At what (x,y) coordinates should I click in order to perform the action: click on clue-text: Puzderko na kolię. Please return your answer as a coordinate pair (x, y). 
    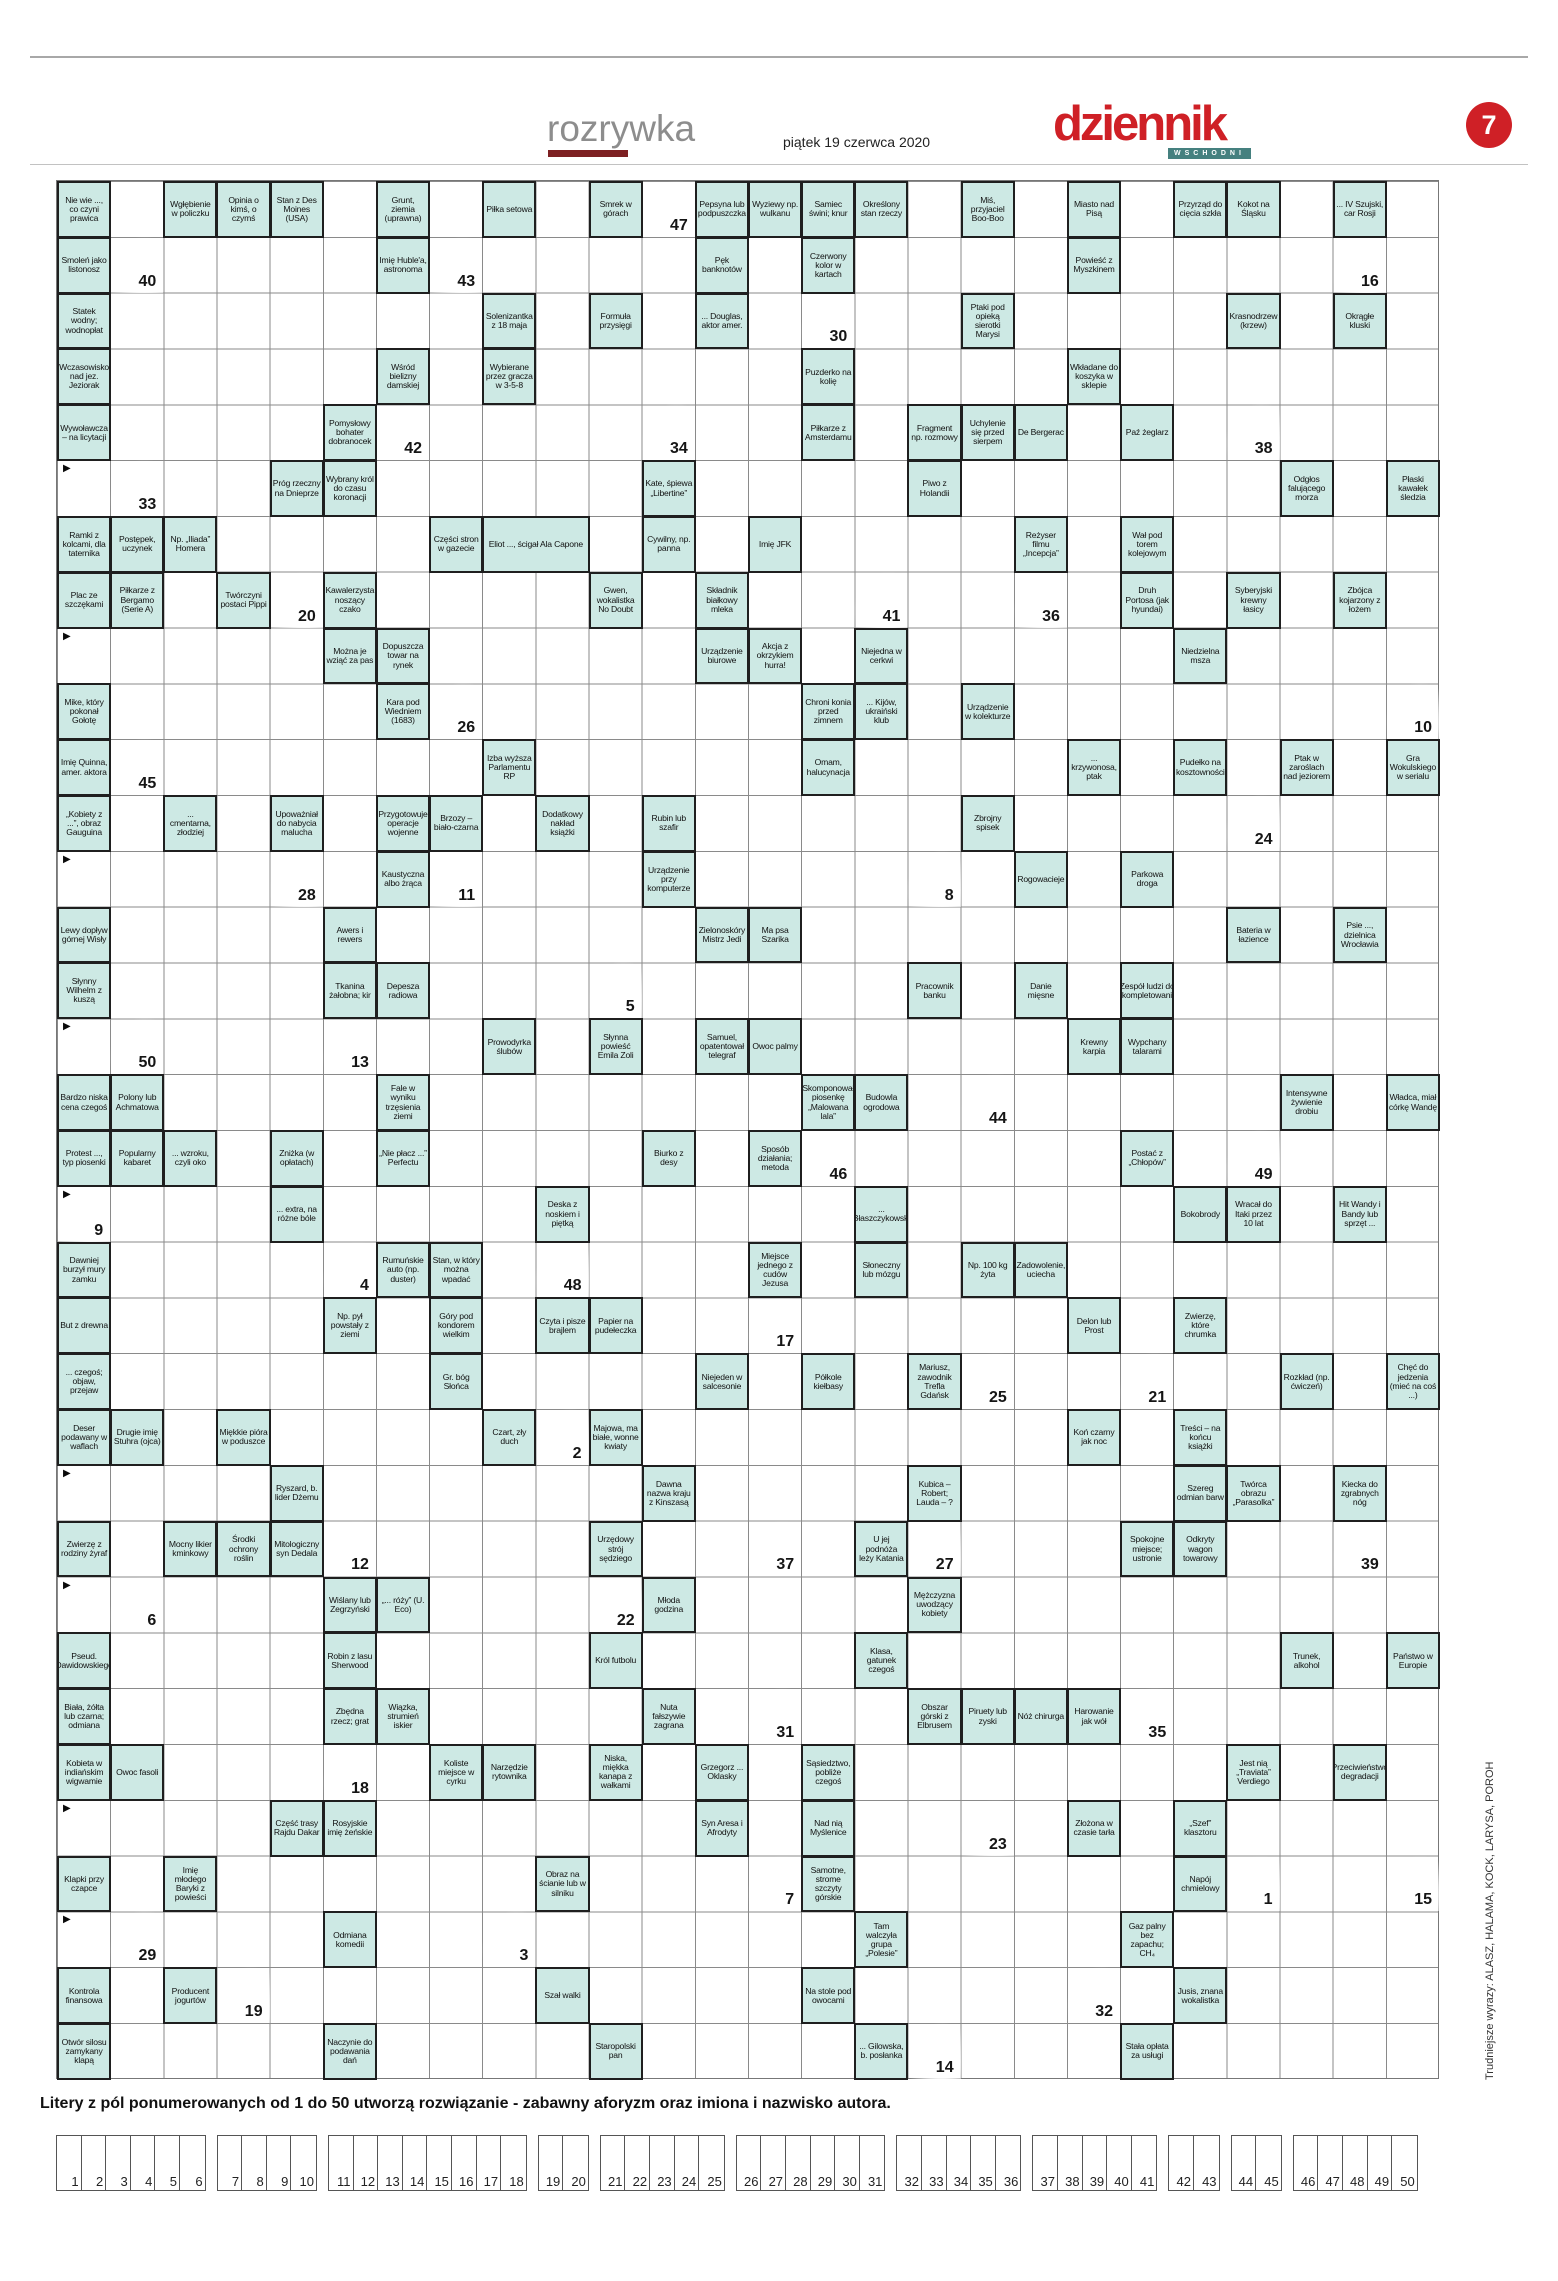
    Looking at the image, I should click on (828, 376).